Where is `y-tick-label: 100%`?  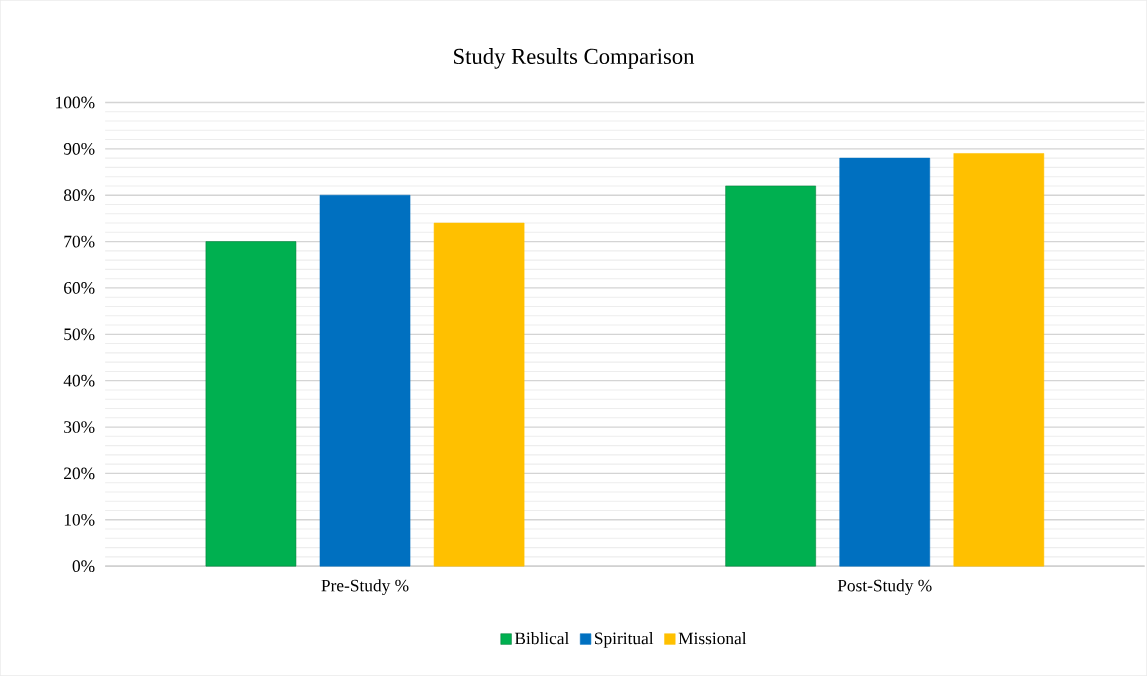 y-tick-label: 100% is located at coordinates (75, 102).